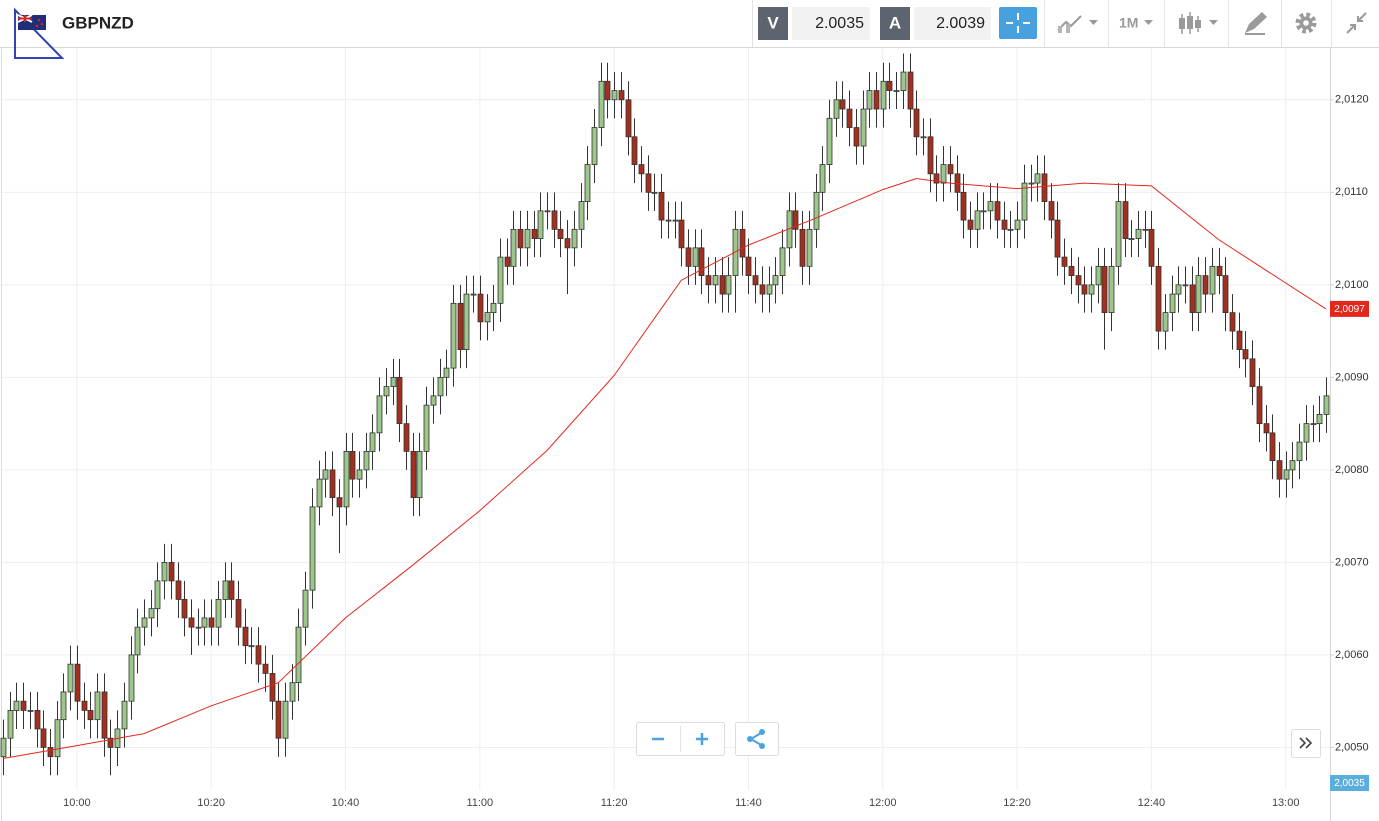 This screenshot has height=821, width=1379. What do you see at coordinates (1306, 23) in the screenshot?
I see `settings-button` at bounding box center [1306, 23].